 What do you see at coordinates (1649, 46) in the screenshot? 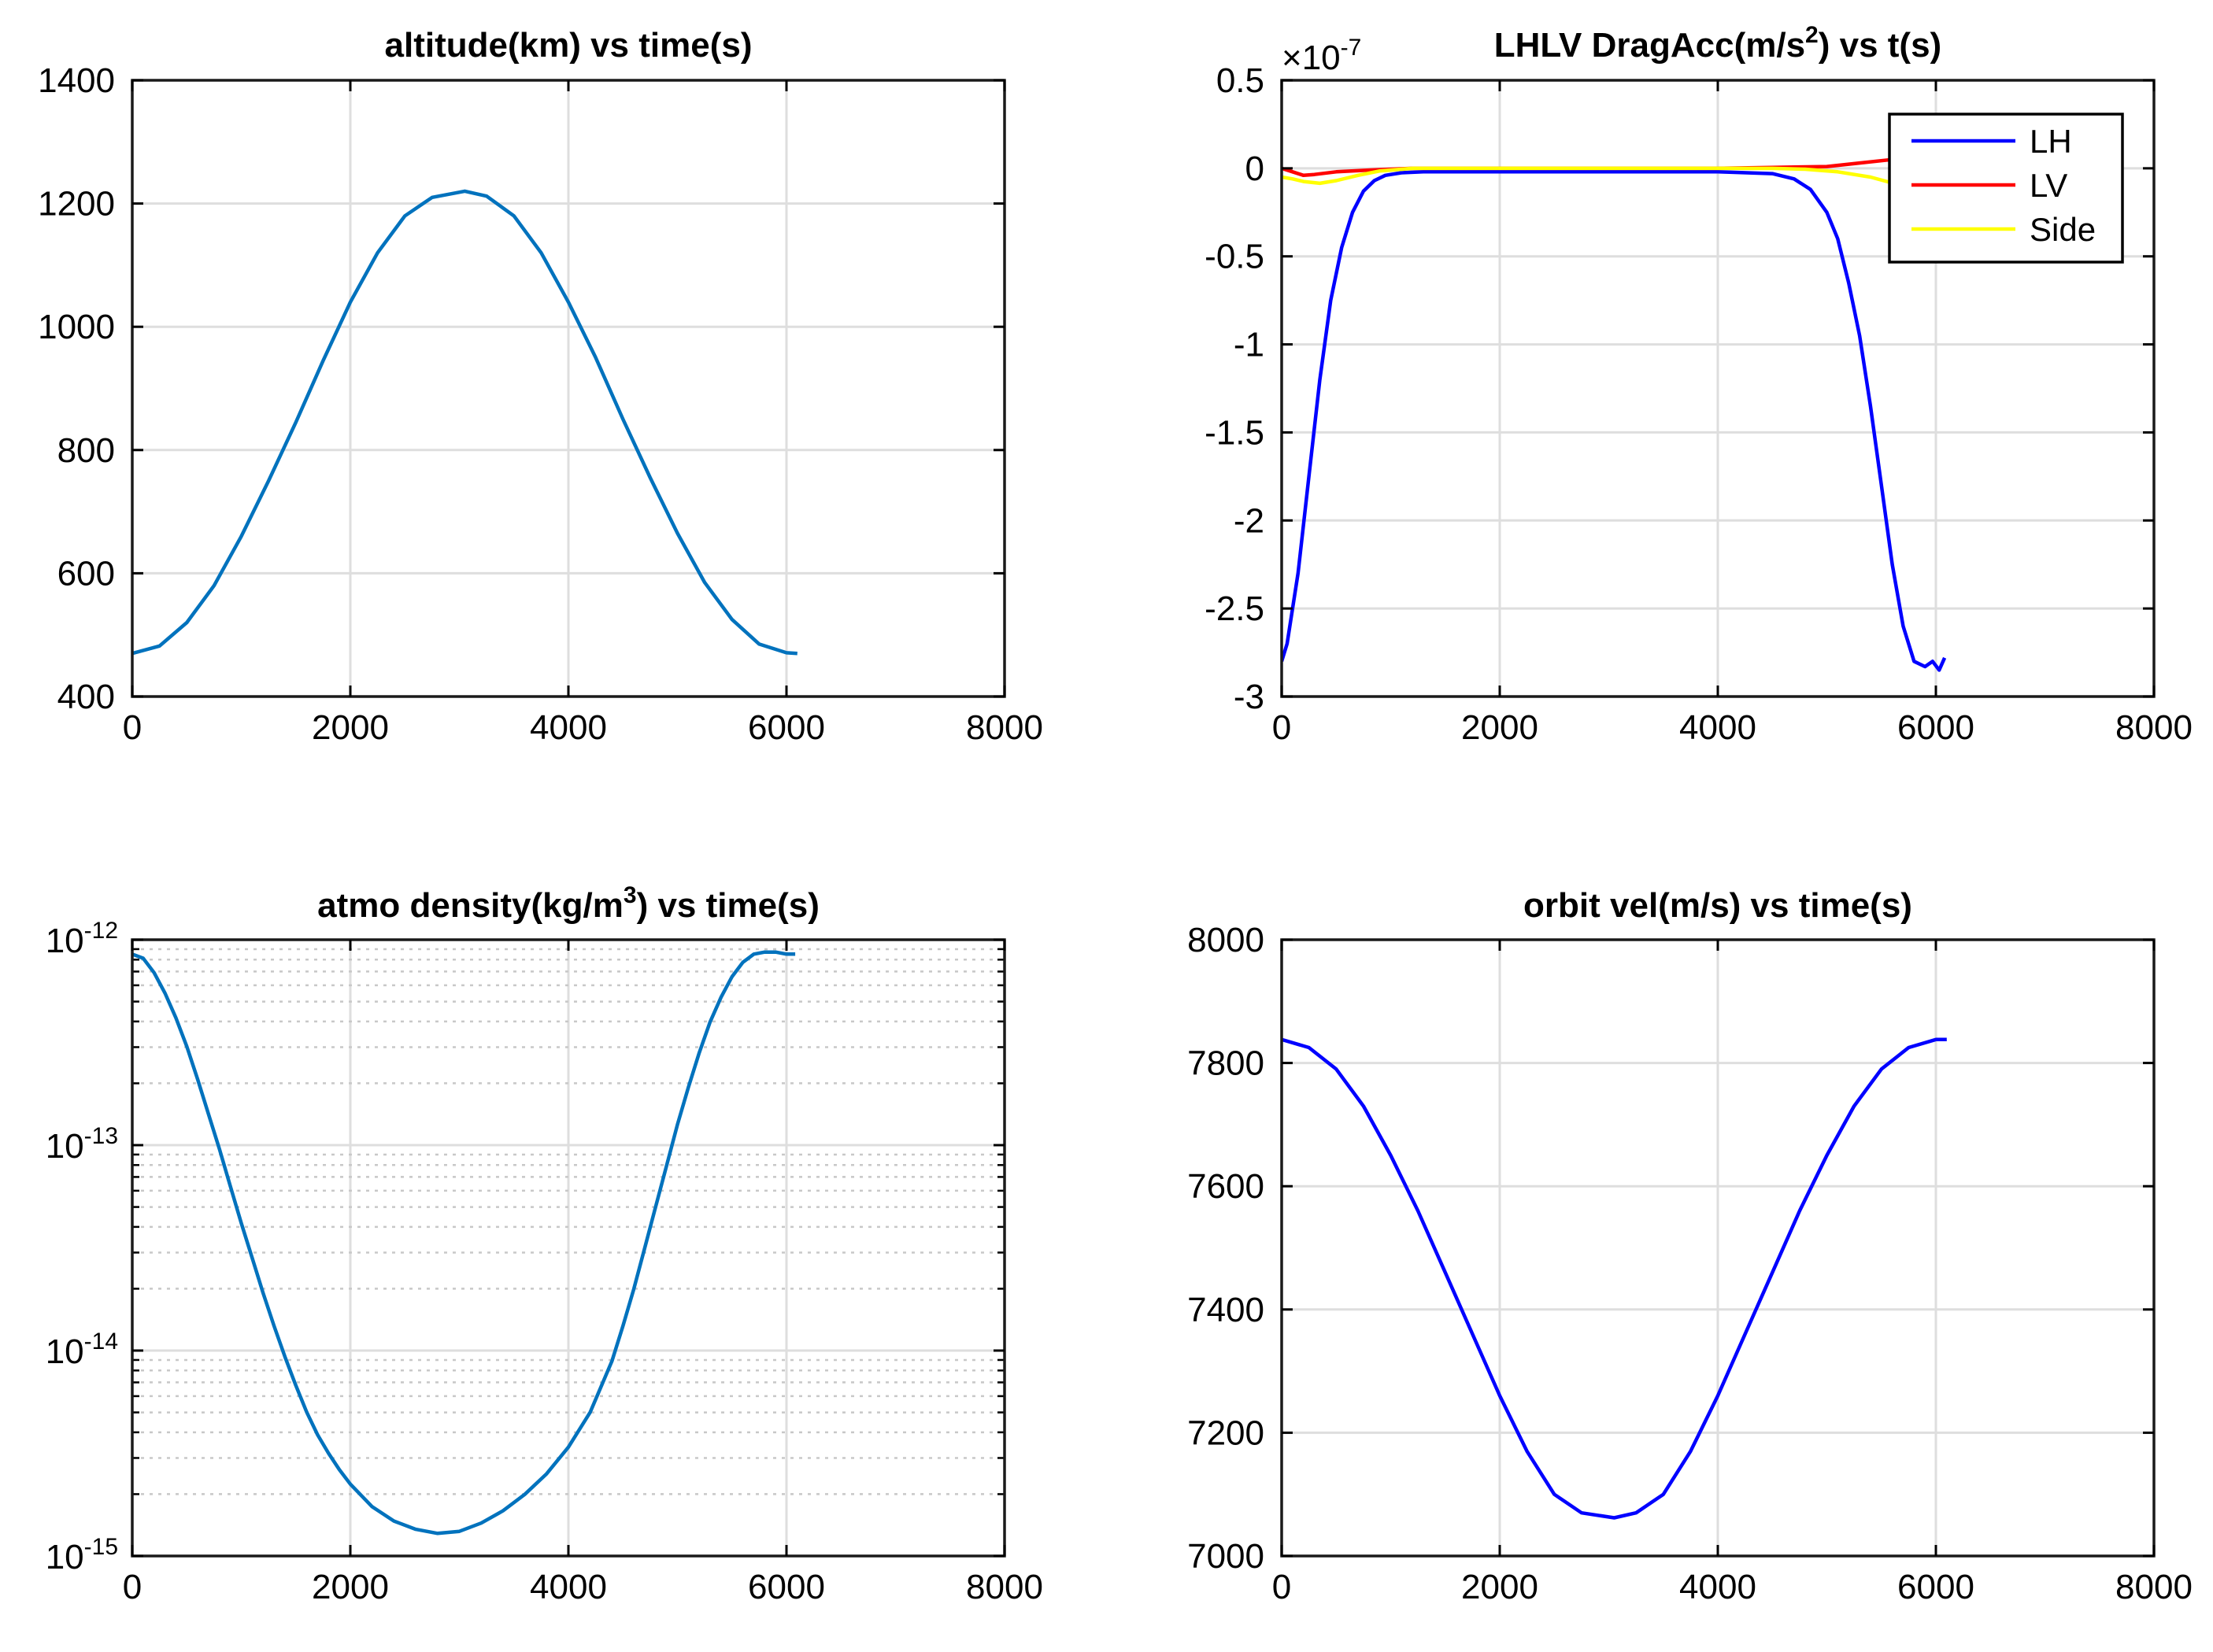
I see `title-main: LHLV DragAcc(m/s` at bounding box center [1649, 46].